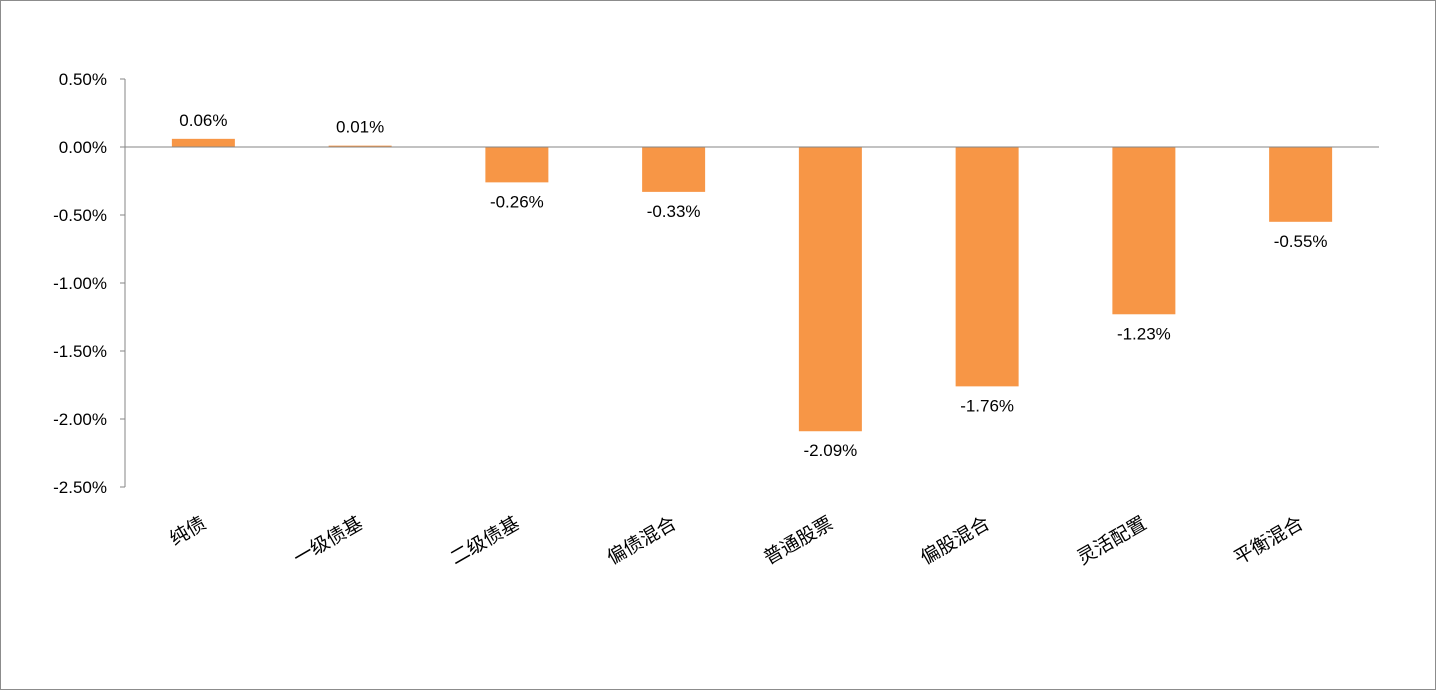 The width and height of the screenshot is (1436, 691). I want to click on data-label: 0.06%, so click(203, 120).